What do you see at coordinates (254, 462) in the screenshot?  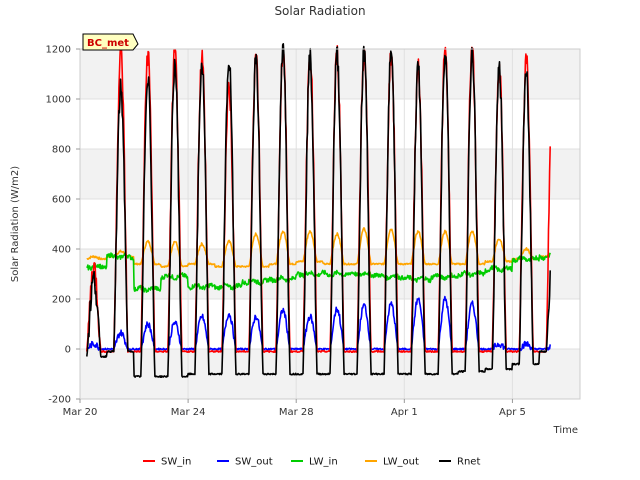 I see `legend-label-sw_out: SW_out` at bounding box center [254, 462].